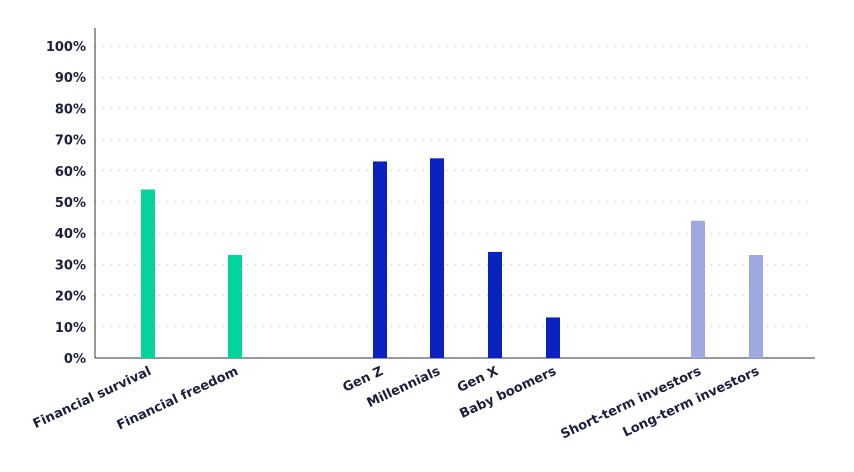  What do you see at coordinates (70, 141) in the screenshot?
I see `y-tick-label: 70%` at bounding box center [70, 141].